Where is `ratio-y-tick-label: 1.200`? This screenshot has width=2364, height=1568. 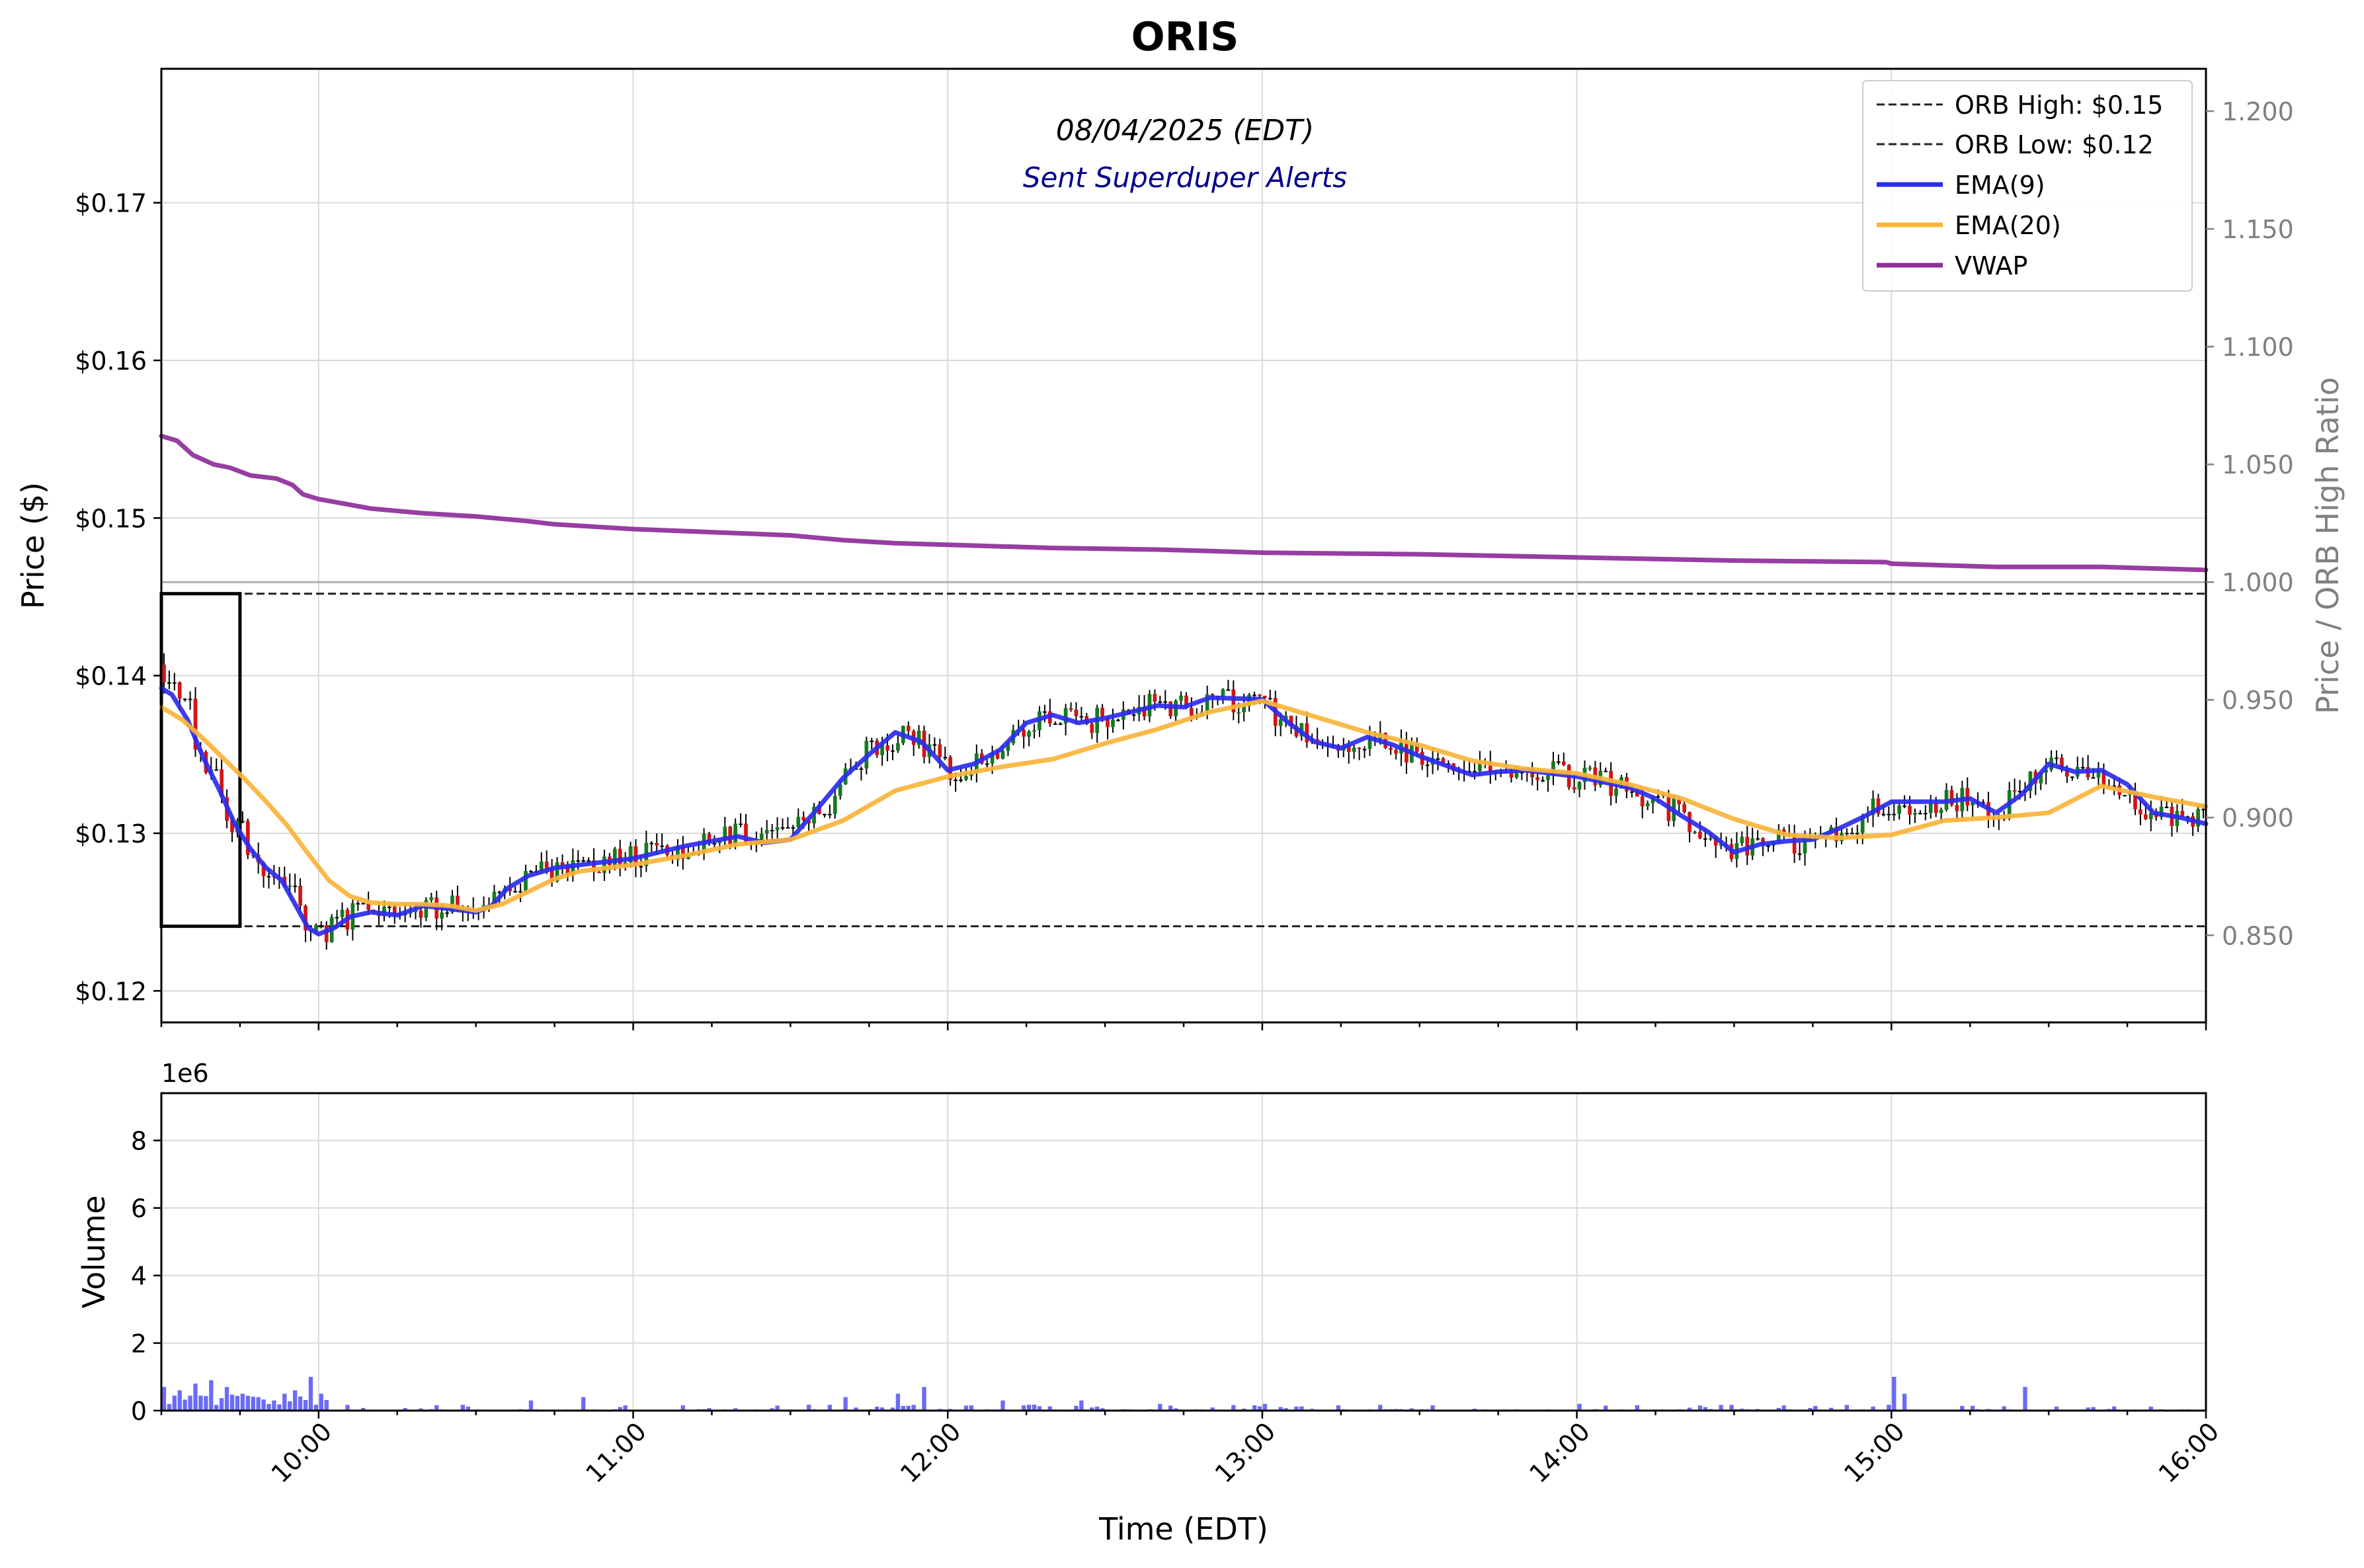
ratio-y-tick-label: 1.200 is located at coordinates (2258, 111).